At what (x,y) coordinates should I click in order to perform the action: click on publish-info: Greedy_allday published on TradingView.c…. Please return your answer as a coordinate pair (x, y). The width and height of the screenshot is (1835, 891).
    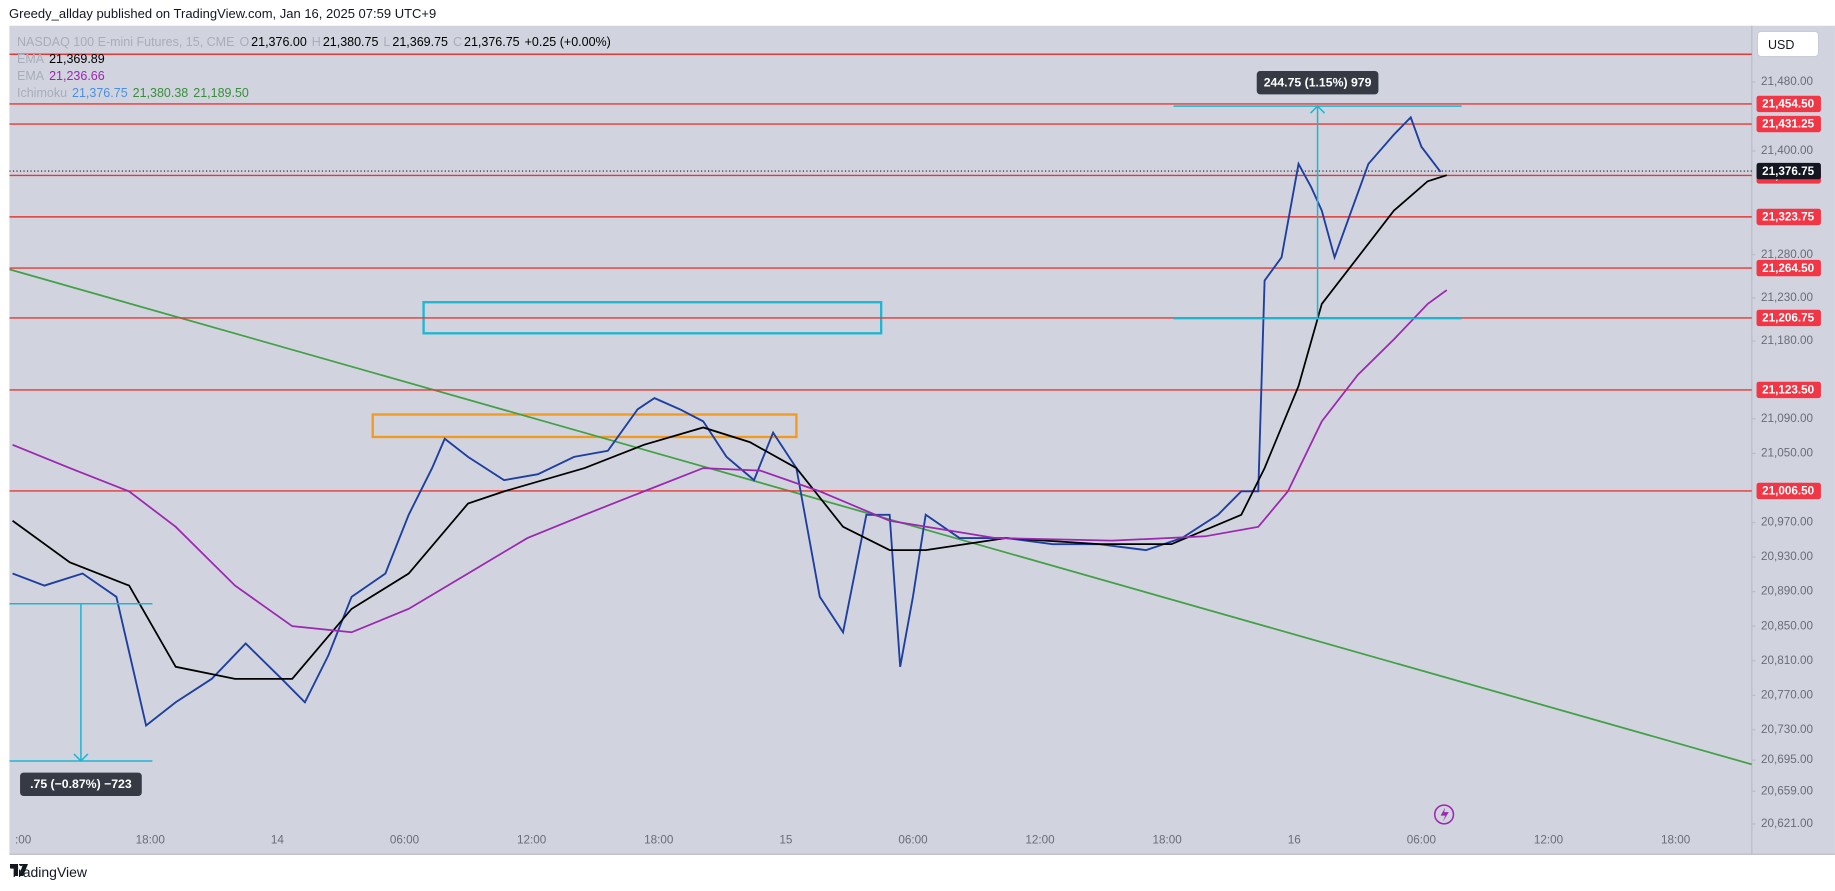
    Looking at the image, I should click on (223, 13).